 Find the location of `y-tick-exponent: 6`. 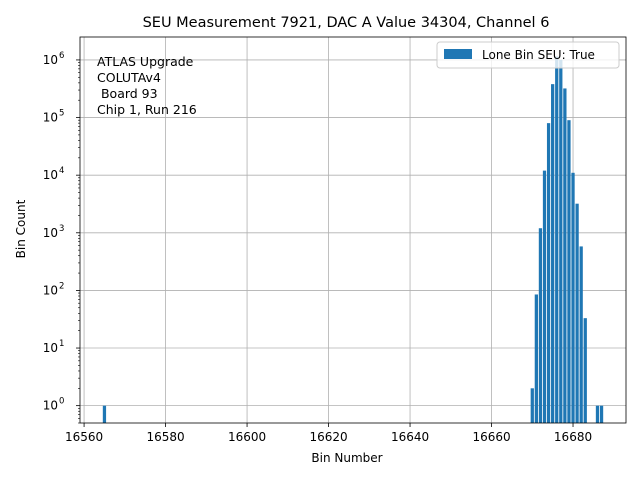

y-tick-exponent: 6 is located at coordinates (61, 56).